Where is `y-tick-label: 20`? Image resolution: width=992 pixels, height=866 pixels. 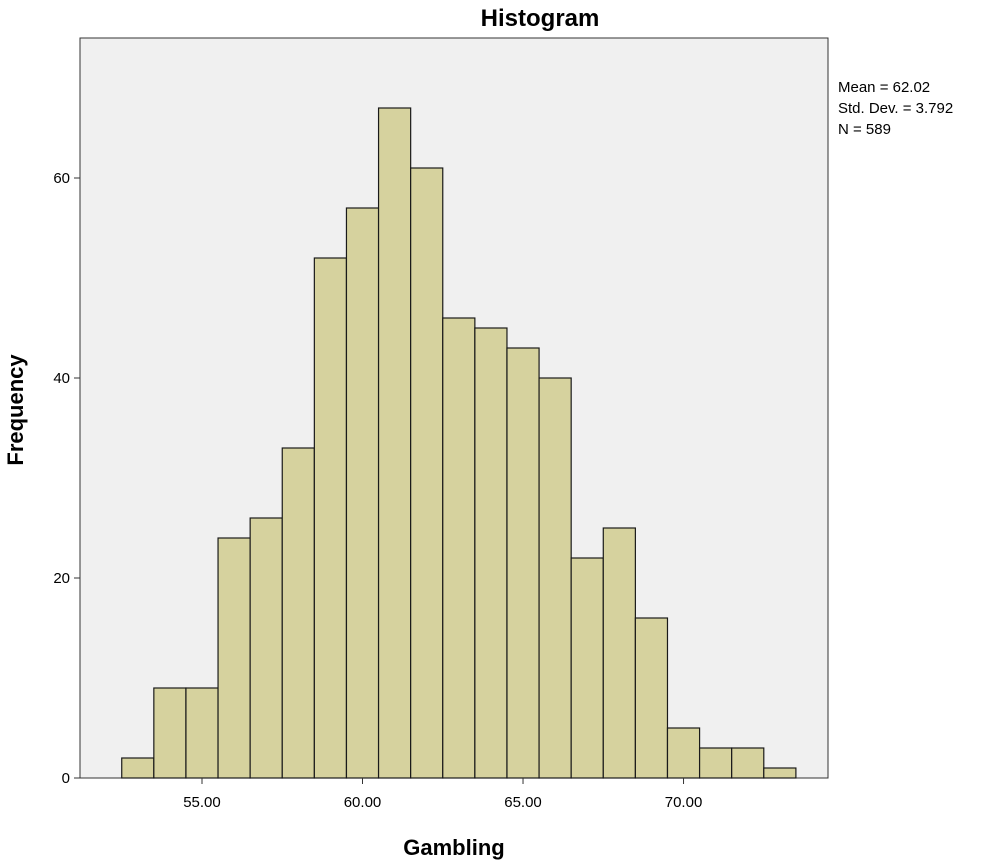 y-tick-label: 20 is located at coordinates (61, 578).